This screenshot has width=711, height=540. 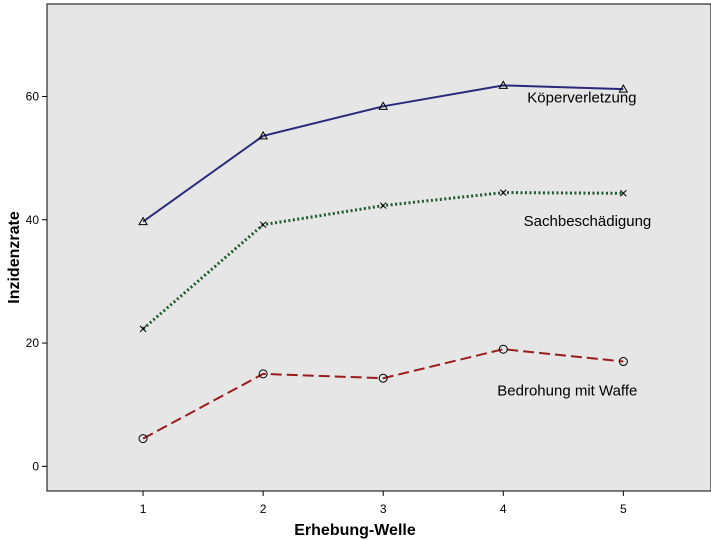 What do you see at coordinates (33, 343) in the screenshot?
I see `y-tick-label: 20` at bounding box center [33, 343].